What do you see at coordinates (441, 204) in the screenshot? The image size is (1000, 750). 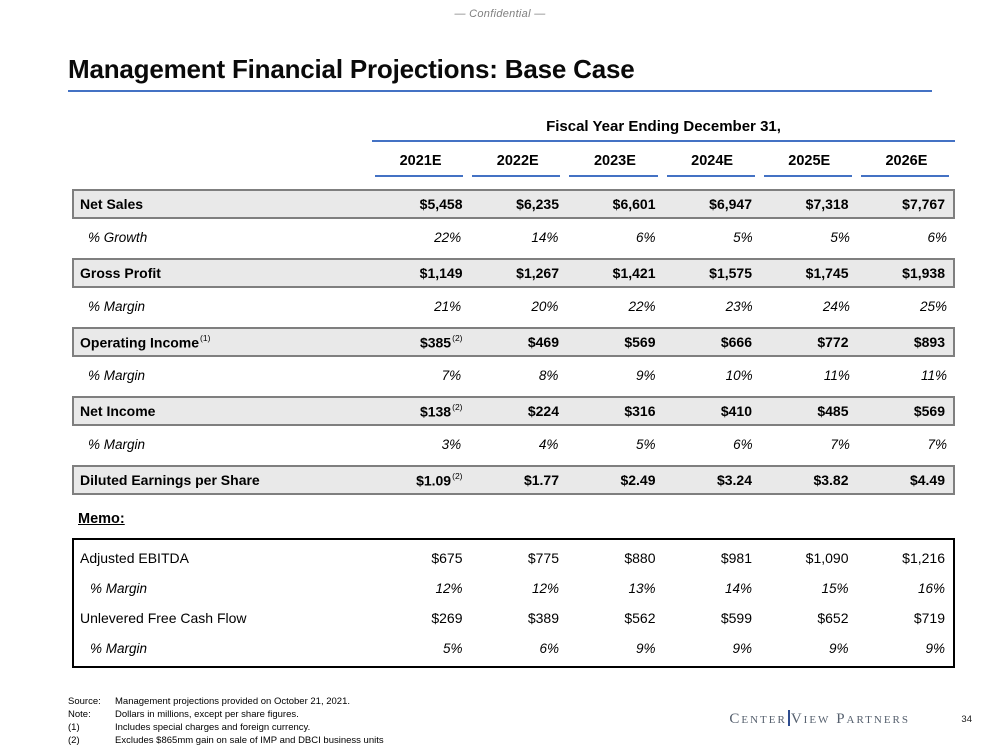 I see `value-cell: $5,458` at bounding box center [441, 204].